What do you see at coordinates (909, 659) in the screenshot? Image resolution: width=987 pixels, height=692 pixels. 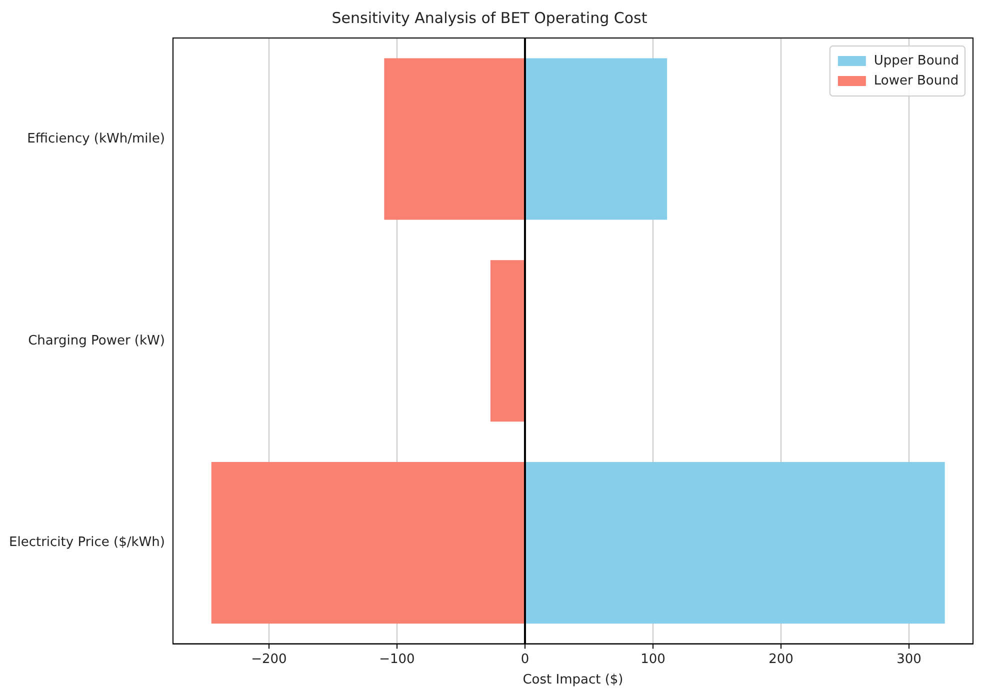 I see `x-tick-label: 300` at bounding box center [909, 659].